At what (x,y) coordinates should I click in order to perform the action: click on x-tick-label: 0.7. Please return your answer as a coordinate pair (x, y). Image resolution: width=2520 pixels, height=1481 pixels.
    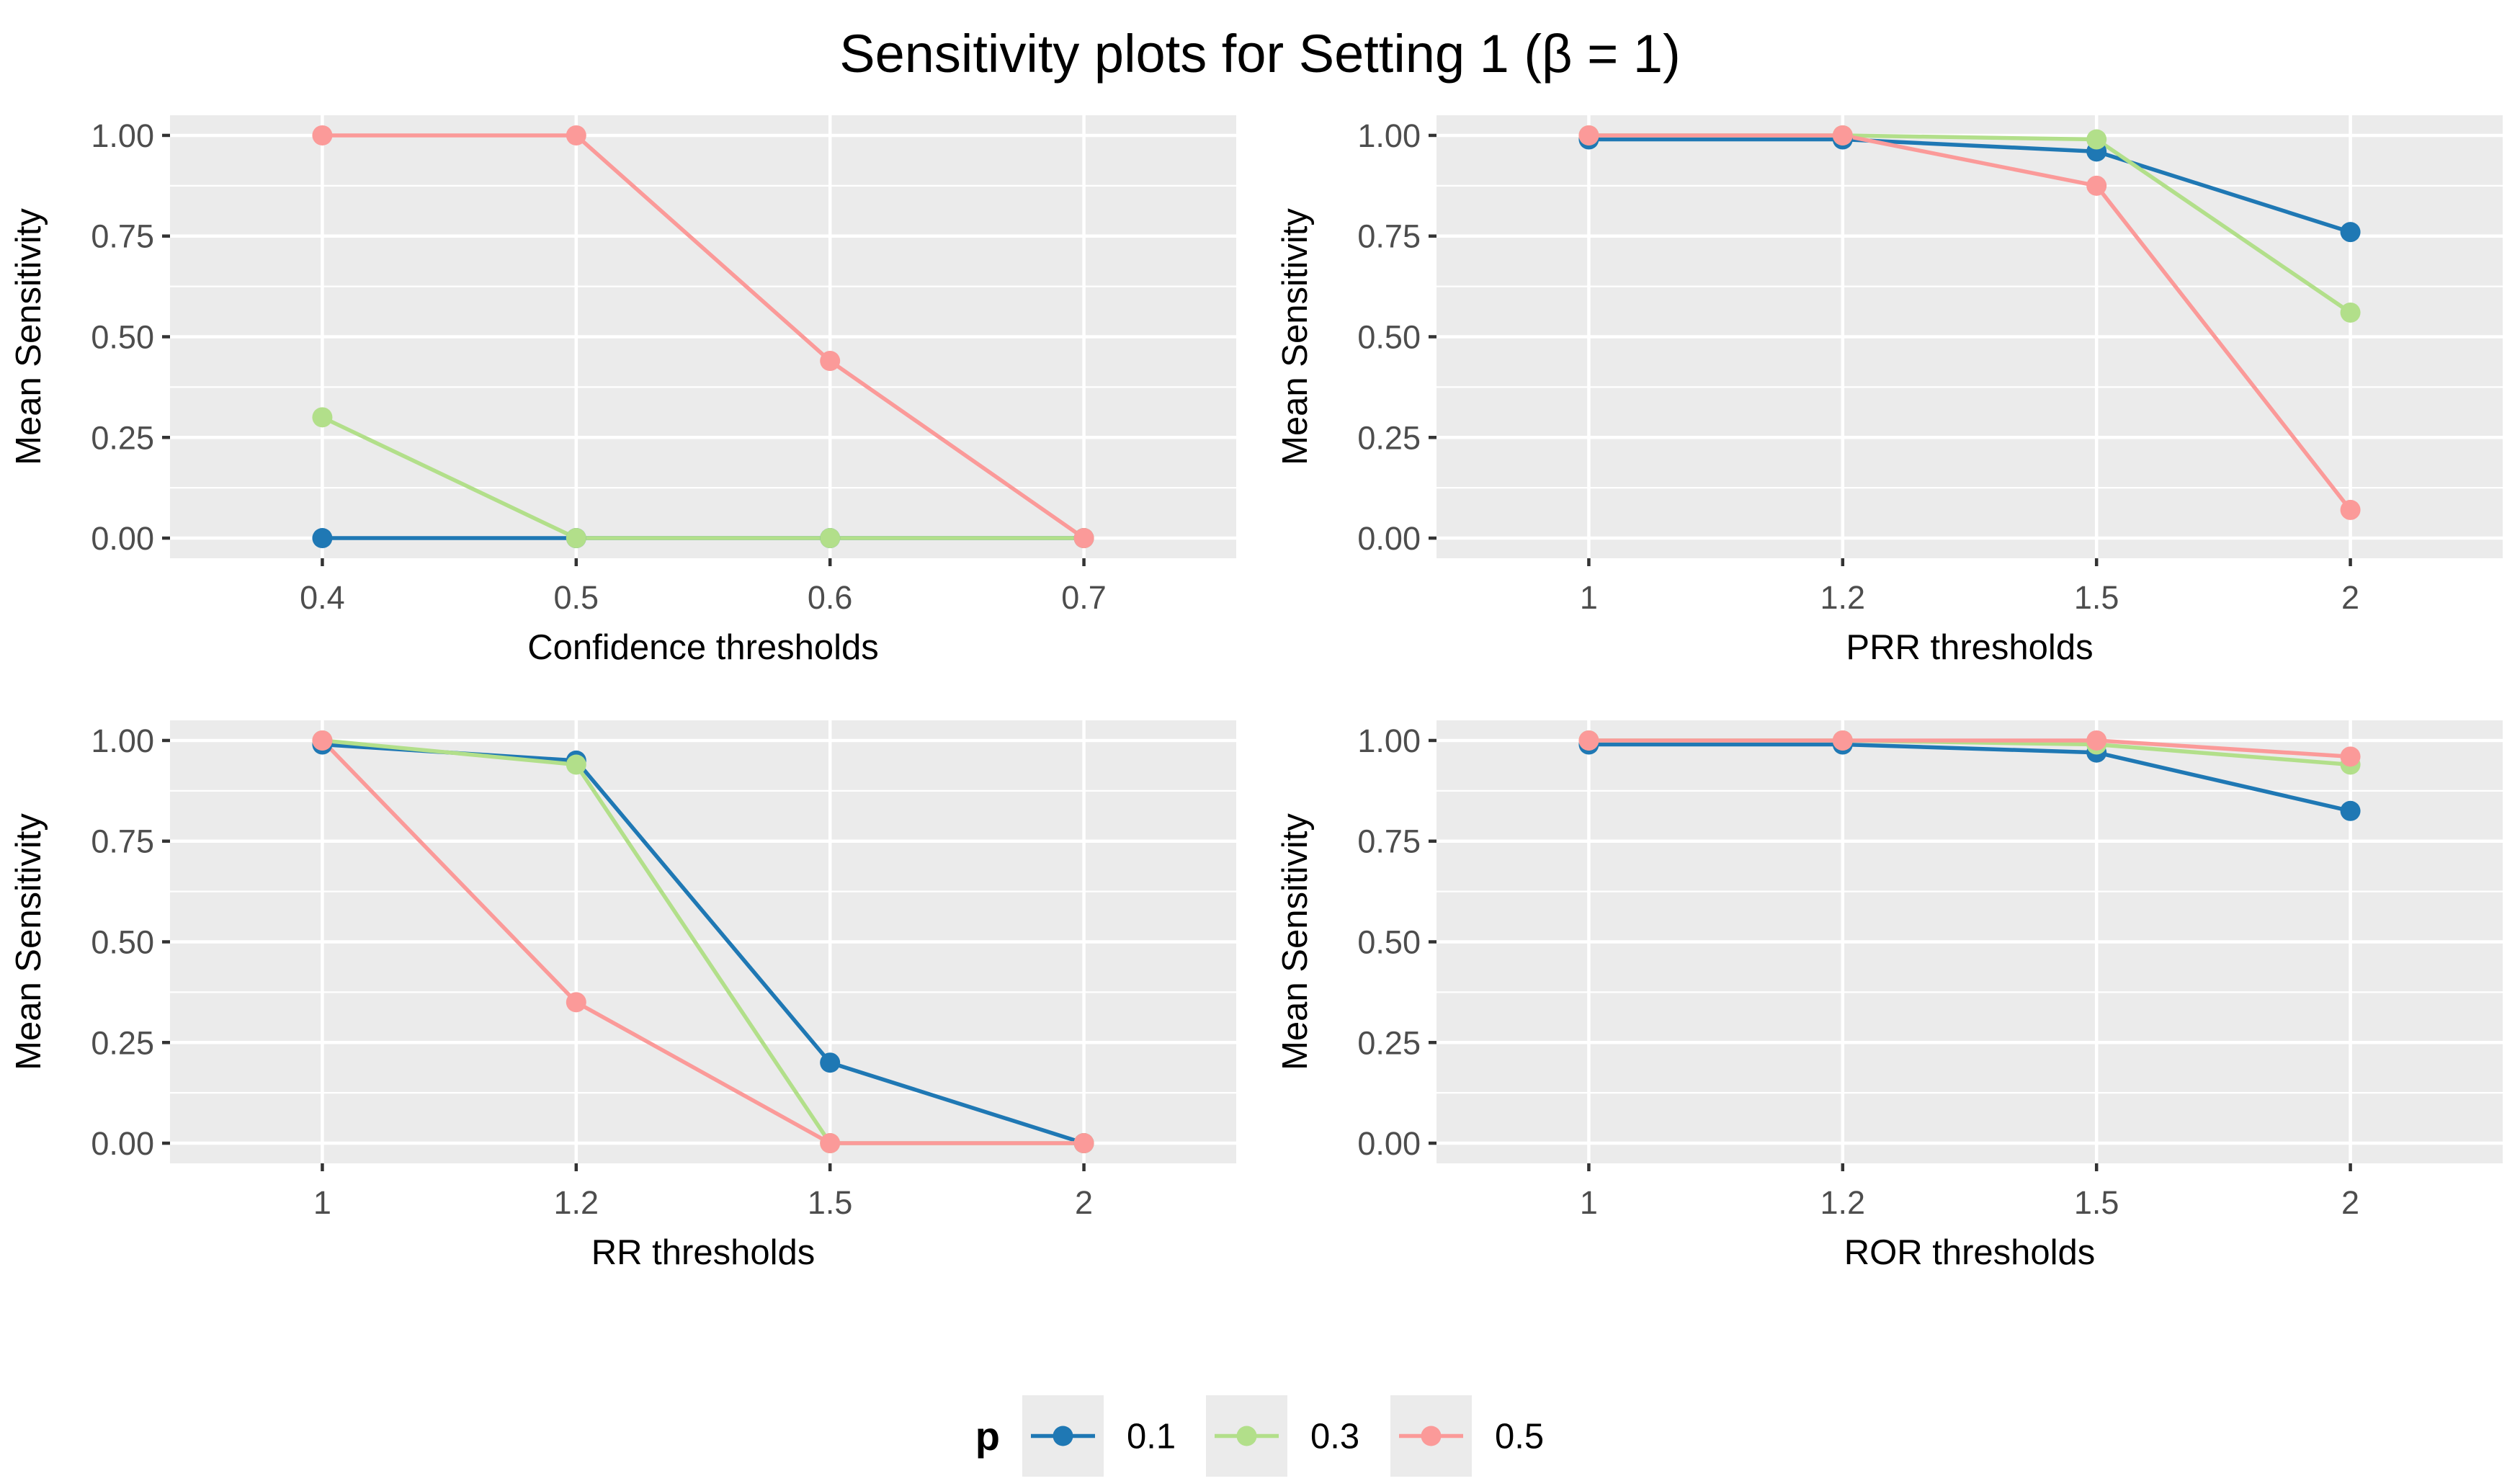
    Looking at the image, I should click on (1084, 597).